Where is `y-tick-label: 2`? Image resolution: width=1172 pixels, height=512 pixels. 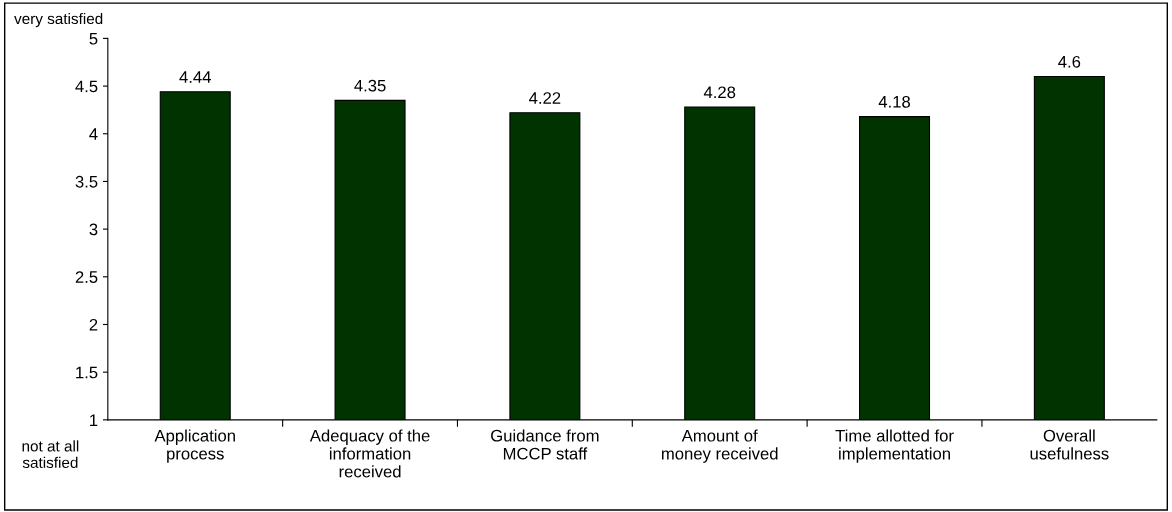
y-tick-label: 2 is located at coordinates (93, 324).